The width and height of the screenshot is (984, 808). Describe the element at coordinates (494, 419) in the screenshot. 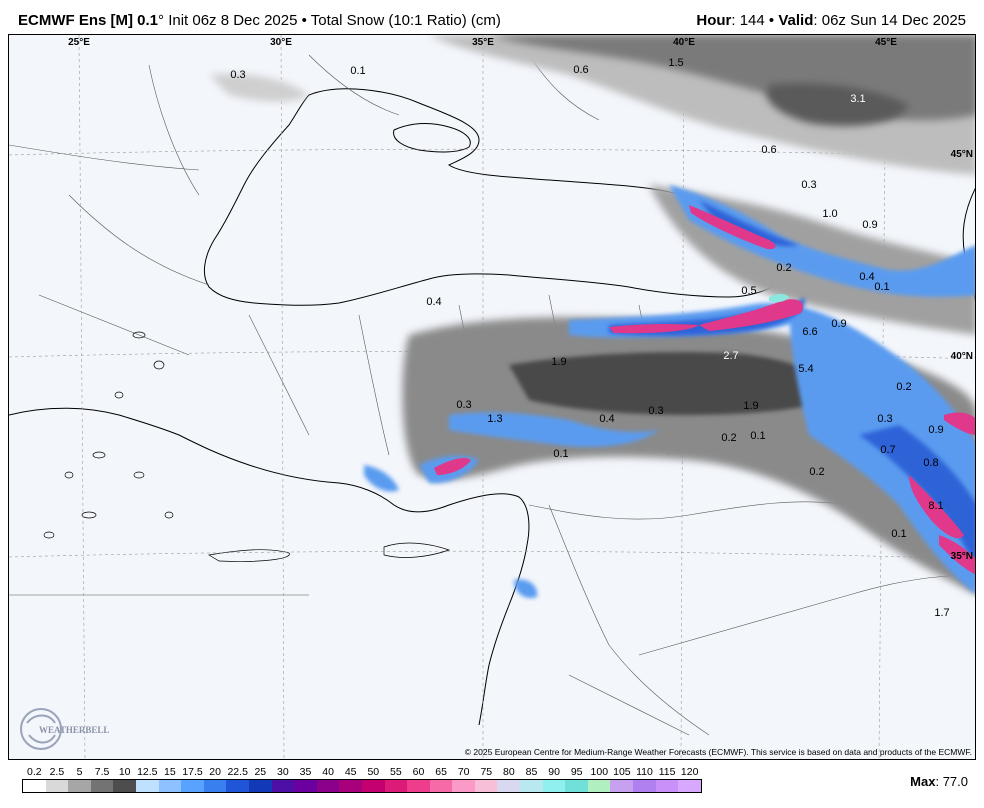

I see `snow-value-label: 1.3` at that location.